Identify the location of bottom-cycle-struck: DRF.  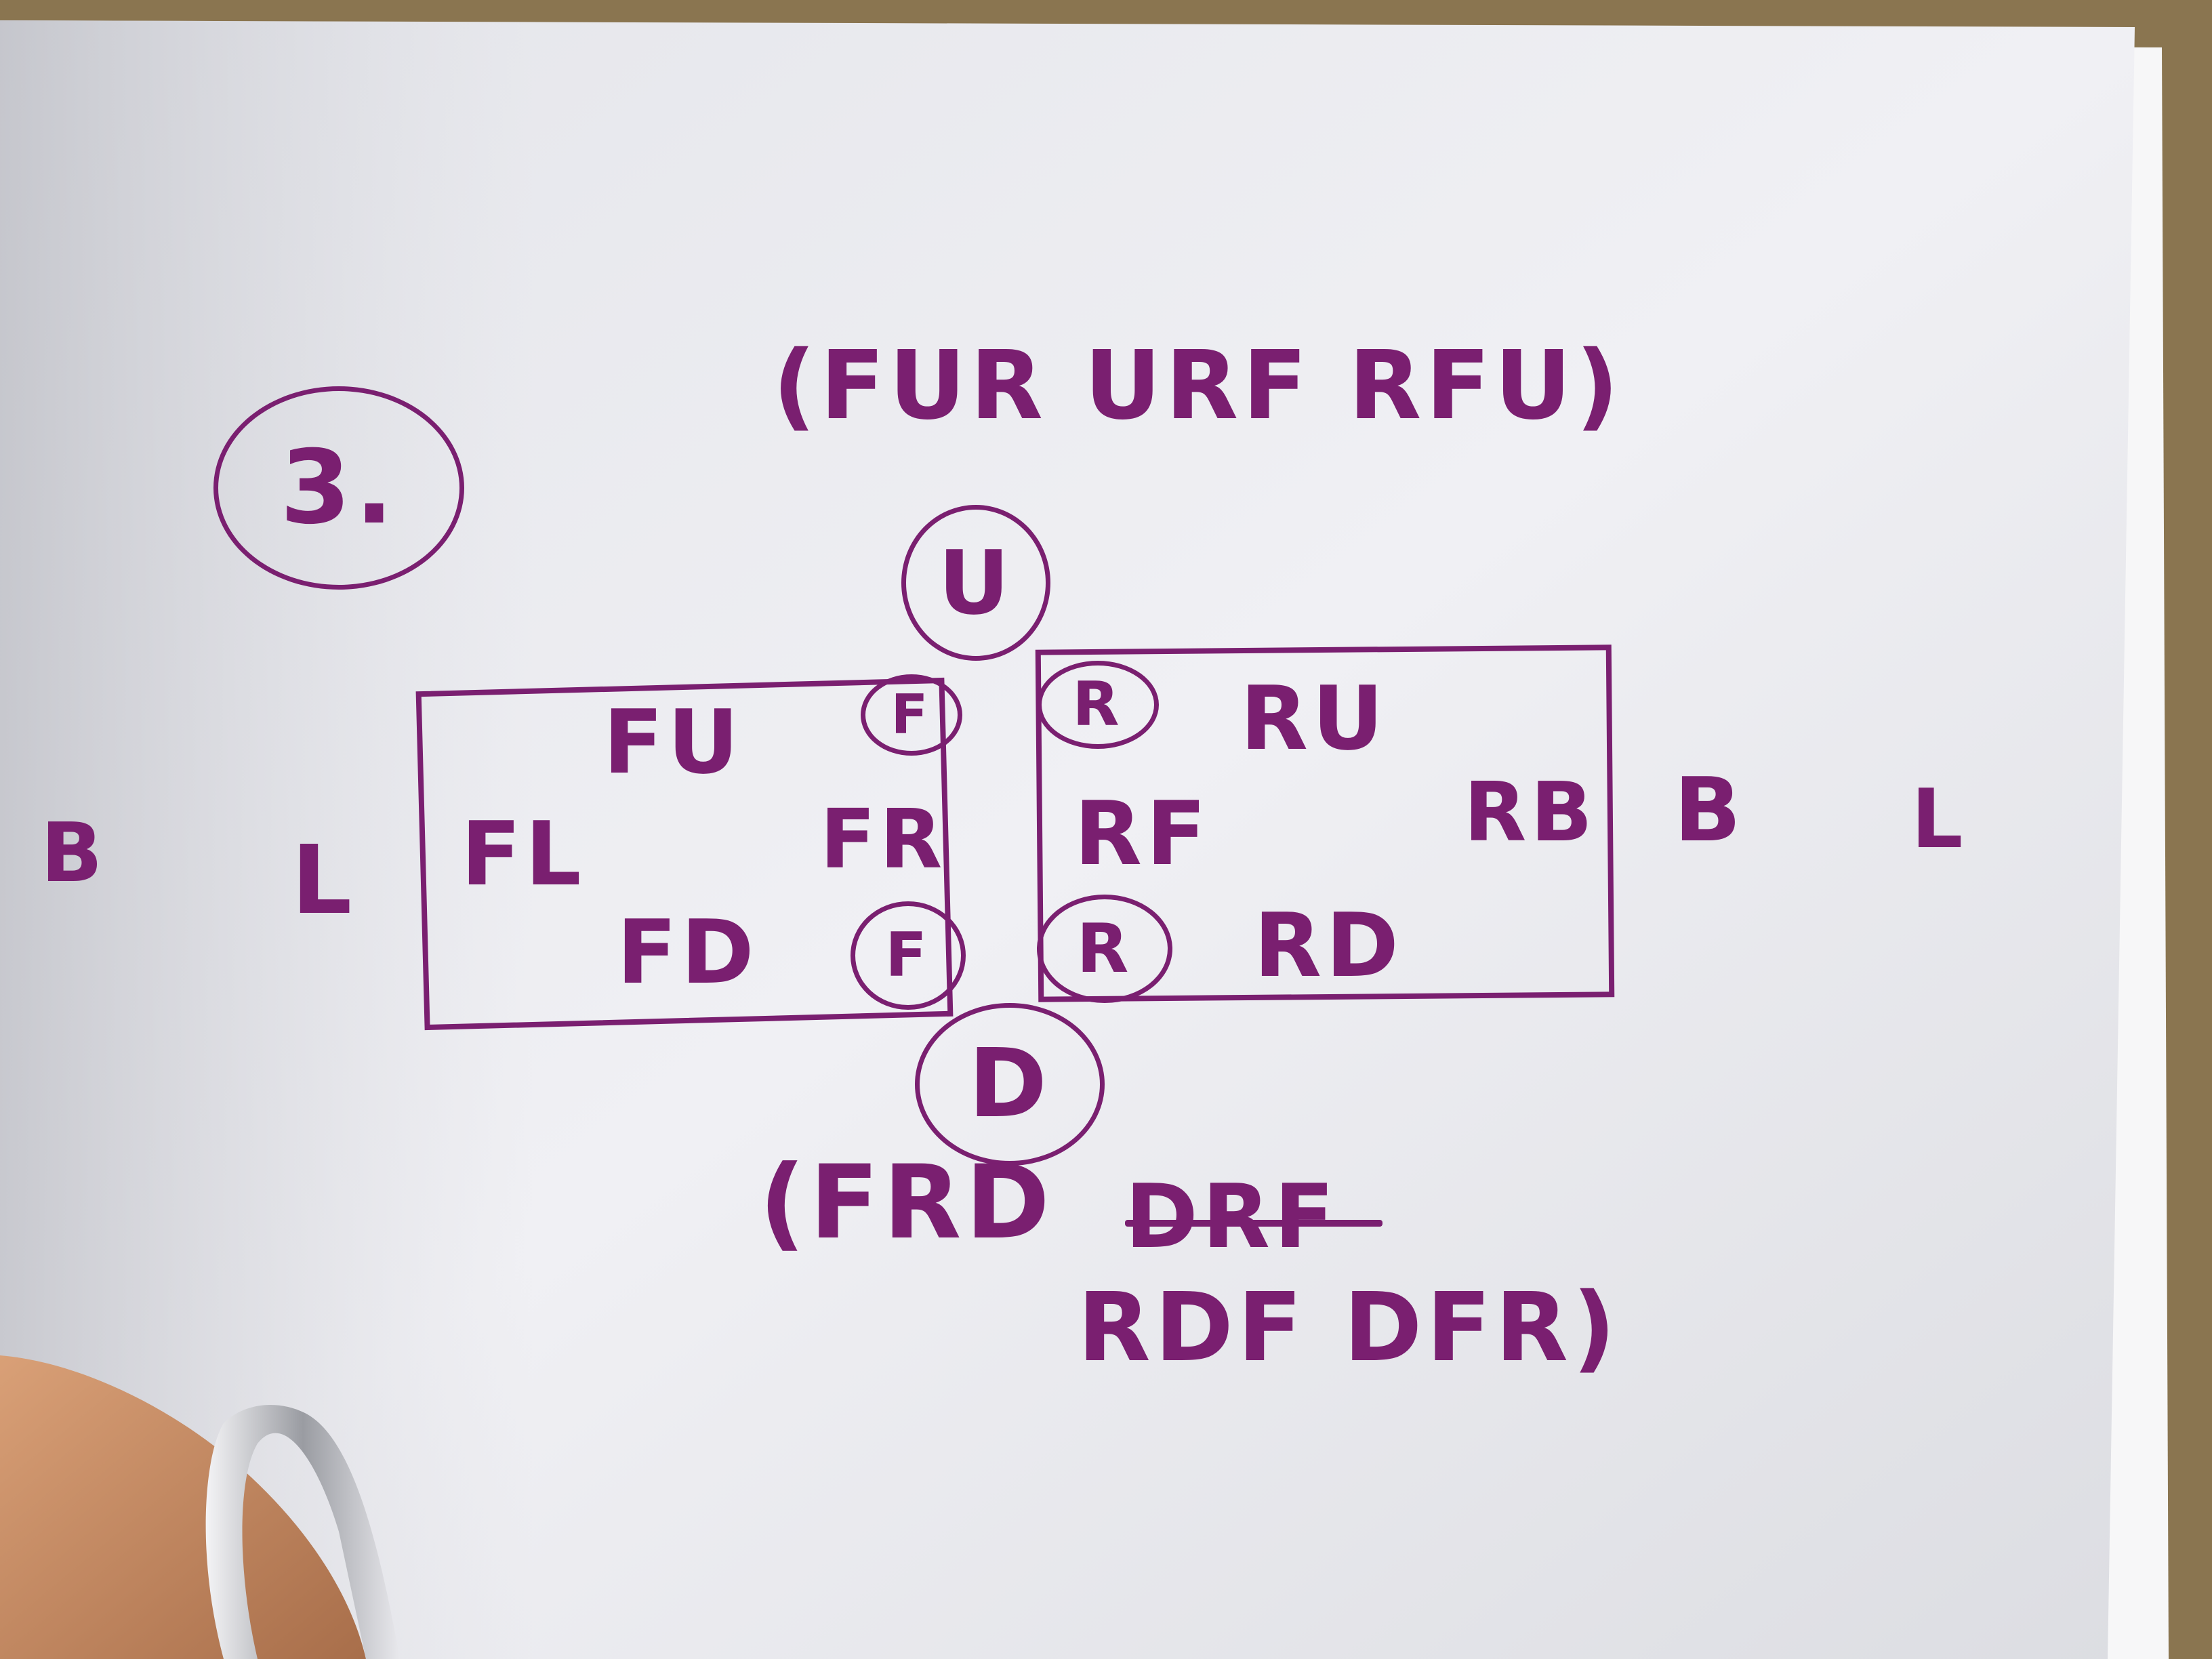
(1231, 1216).